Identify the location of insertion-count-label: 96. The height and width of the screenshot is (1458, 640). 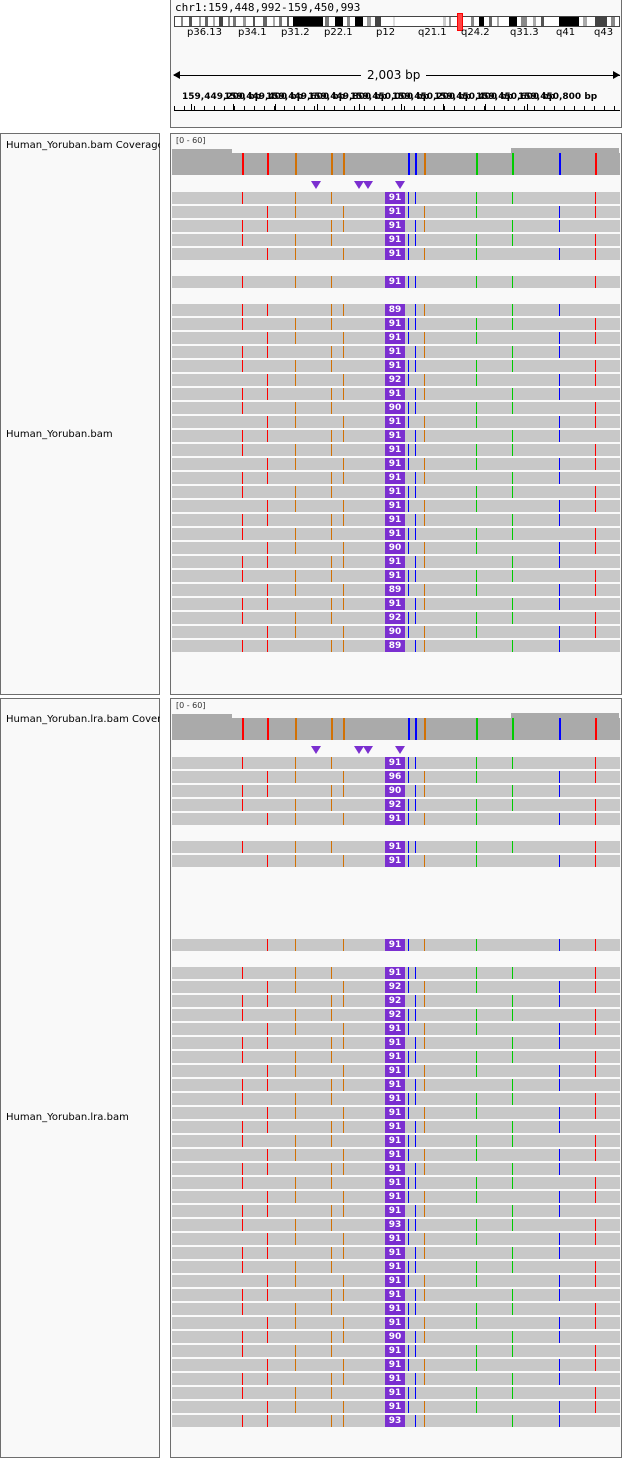
(395, 777).